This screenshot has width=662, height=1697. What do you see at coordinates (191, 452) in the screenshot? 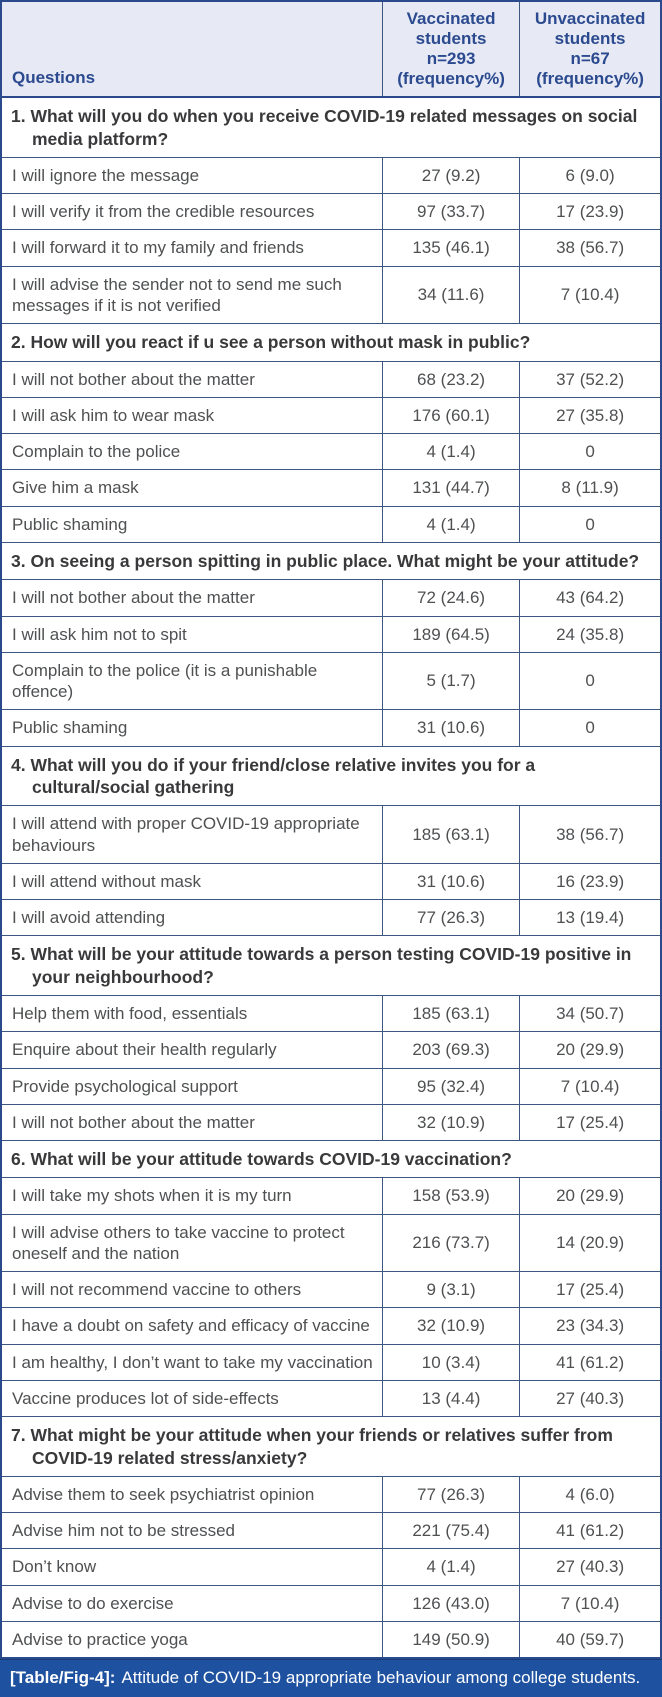
I see `answer-label: Complain to the police` at bounding box center [191, 452].